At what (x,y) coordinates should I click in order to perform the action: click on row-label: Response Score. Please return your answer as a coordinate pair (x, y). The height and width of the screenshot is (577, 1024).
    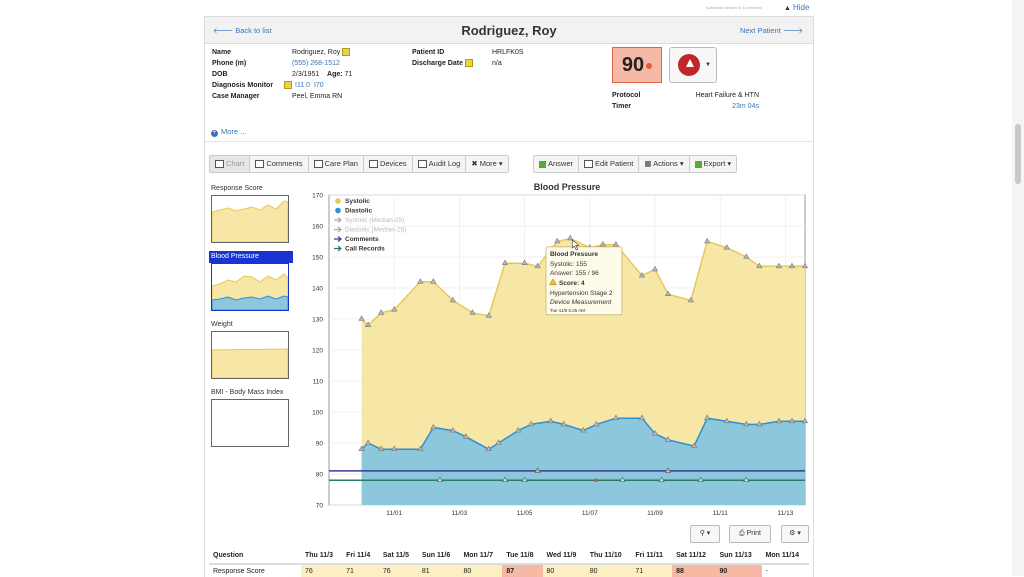
    Looking at the image, I should click on (255, 570).